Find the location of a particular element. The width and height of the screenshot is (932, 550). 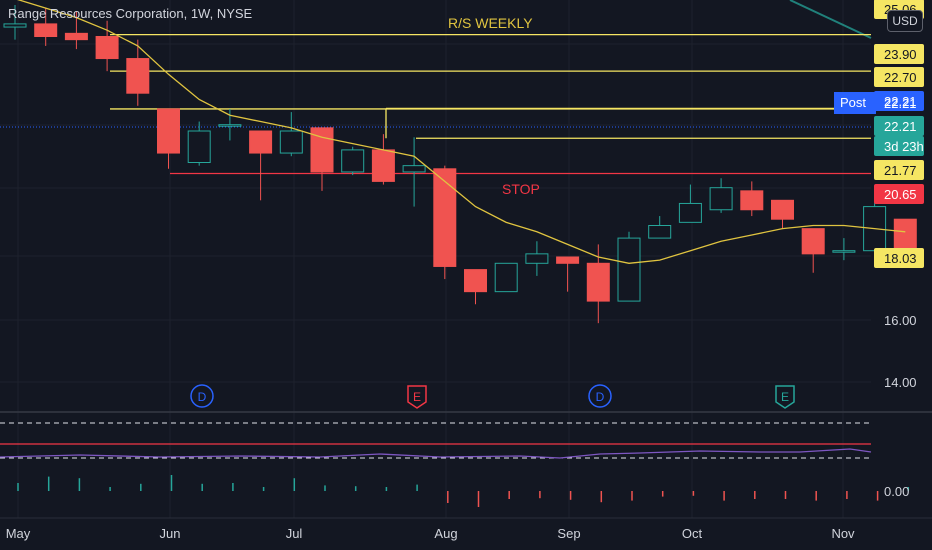

price-tag-label: 23.90 is located at coordinates (900, 54).